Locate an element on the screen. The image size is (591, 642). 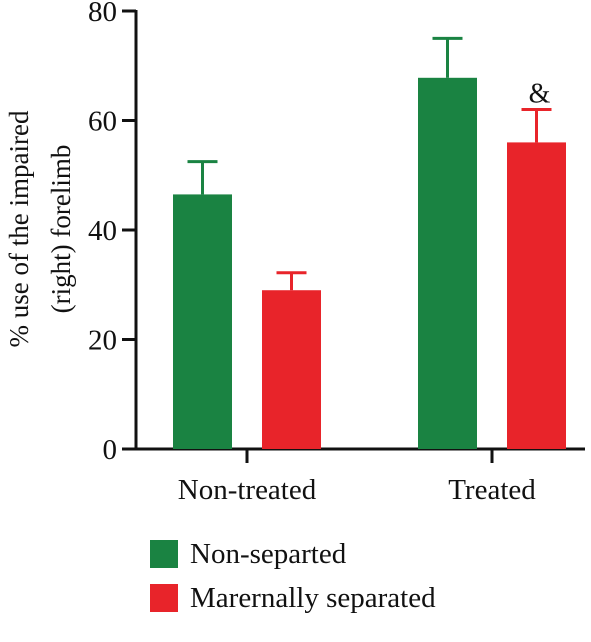
x-tick-label: Non-treated is located at coordinates (247, 490).